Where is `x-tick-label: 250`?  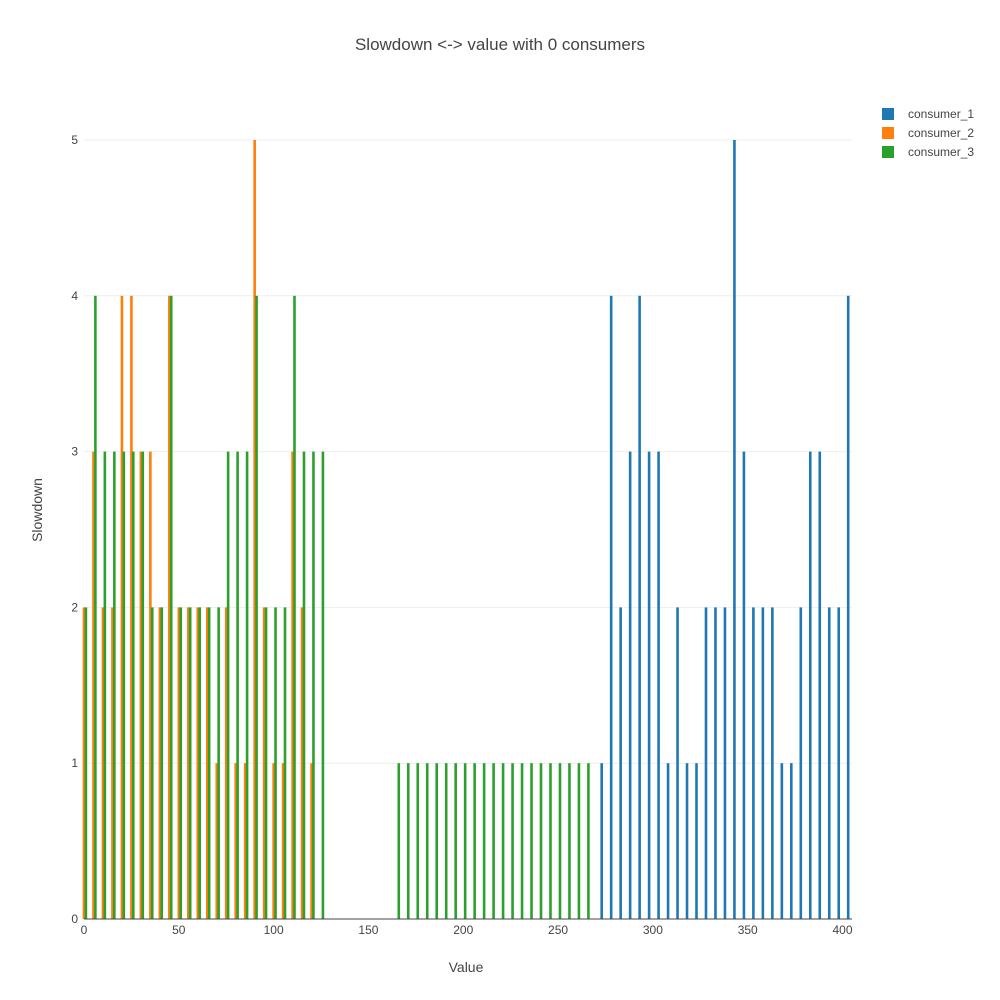 x-tick-label: 250 is located at coordinates (558, 930).